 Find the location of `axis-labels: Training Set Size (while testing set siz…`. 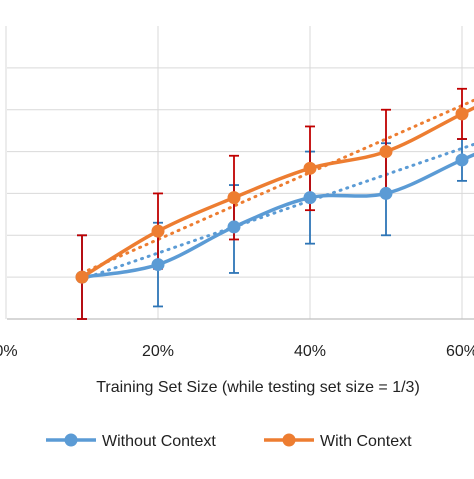

axis-labels: Training Set Size (while testing set siz… is located at coordinates (258, 387).